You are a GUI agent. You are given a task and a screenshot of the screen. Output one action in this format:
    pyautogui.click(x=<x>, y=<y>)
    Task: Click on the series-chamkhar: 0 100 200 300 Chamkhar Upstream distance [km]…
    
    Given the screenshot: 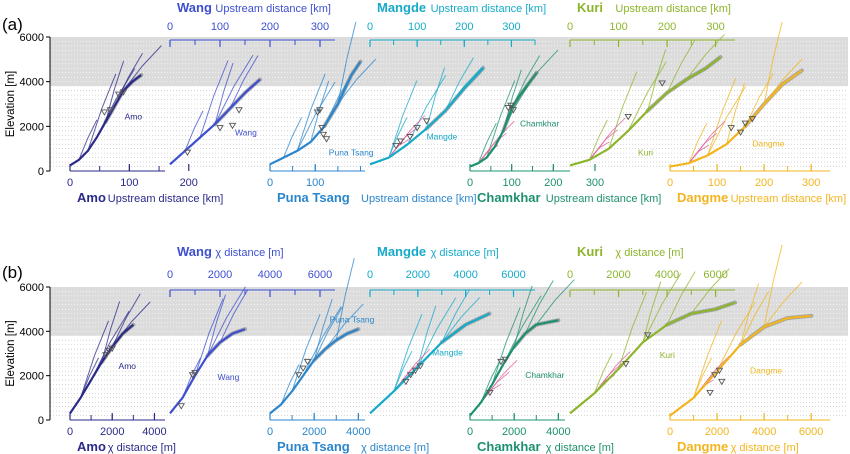 What is the action you would take?
    pyautogui.click(x=564, y=127)
    